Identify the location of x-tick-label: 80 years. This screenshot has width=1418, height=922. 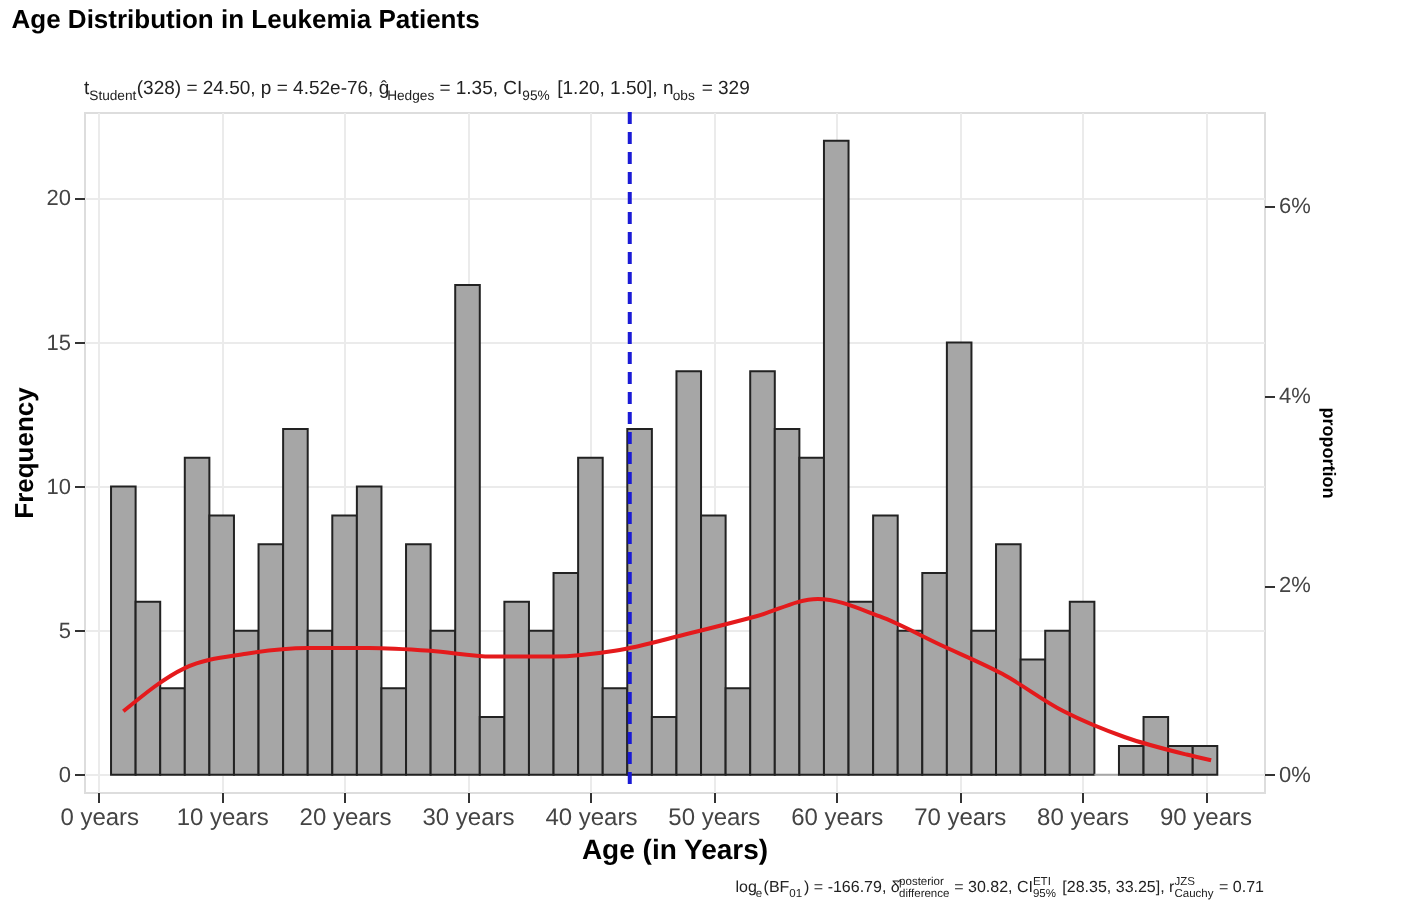
(1083, 817).